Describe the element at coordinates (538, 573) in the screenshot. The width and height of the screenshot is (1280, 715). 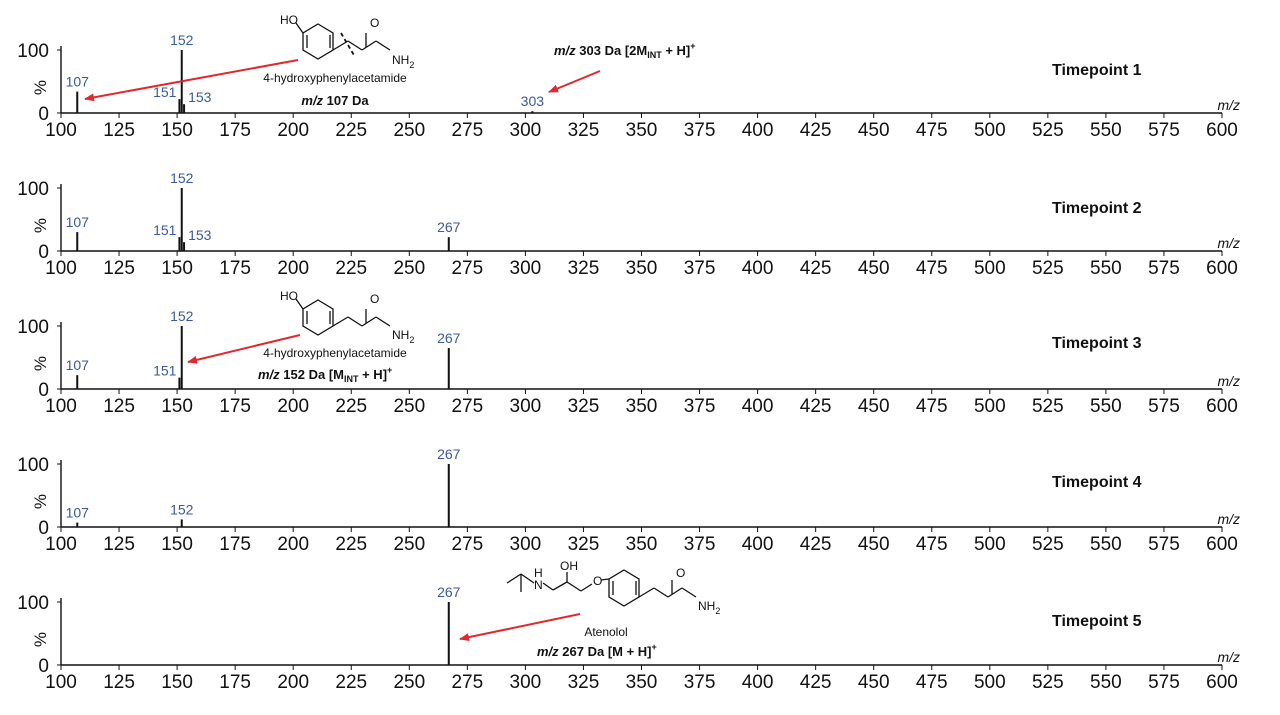
I see `molecule-label-h: H` at that location.